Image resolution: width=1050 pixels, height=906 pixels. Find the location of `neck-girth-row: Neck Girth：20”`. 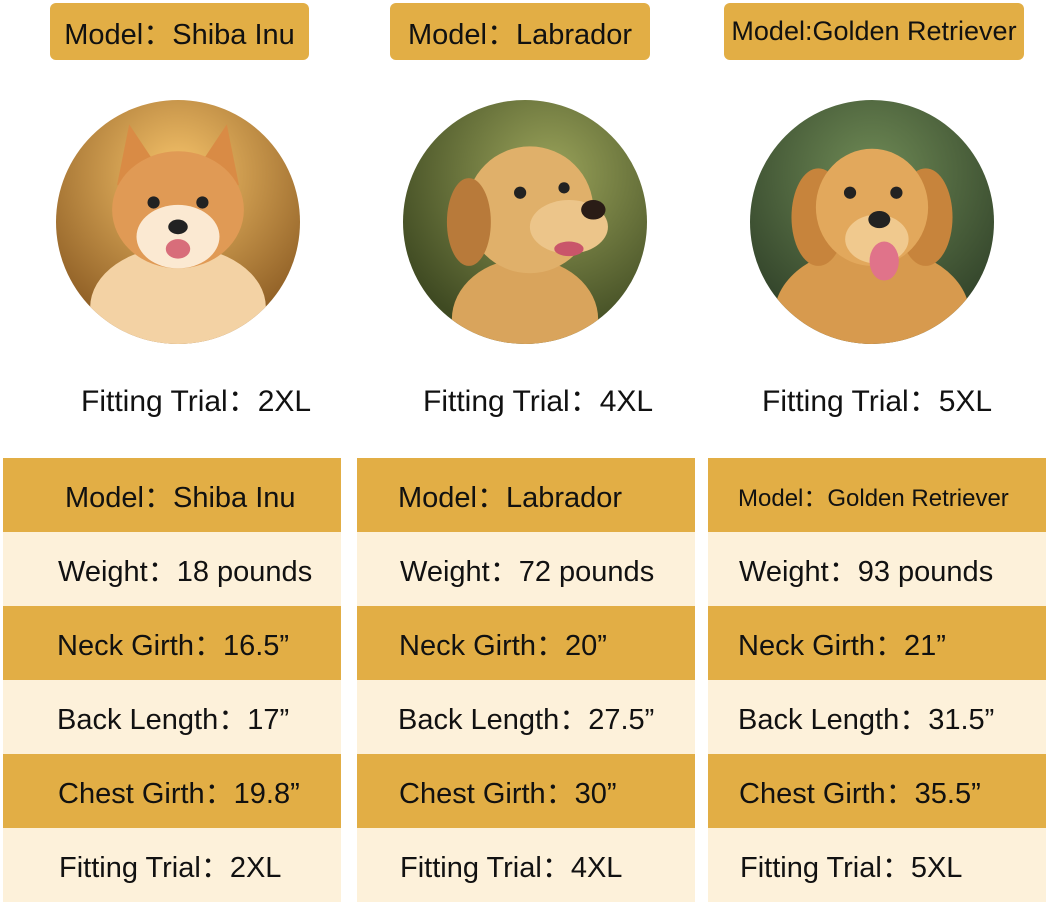

neck-girth-row: Neck Girth：20” is located at coordinates (526, 643).